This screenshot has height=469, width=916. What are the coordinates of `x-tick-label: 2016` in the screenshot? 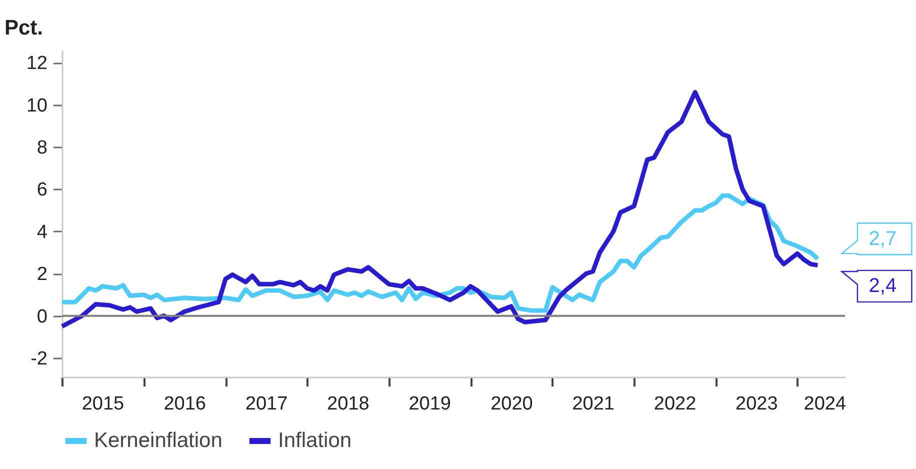 It's located at (185, 404).